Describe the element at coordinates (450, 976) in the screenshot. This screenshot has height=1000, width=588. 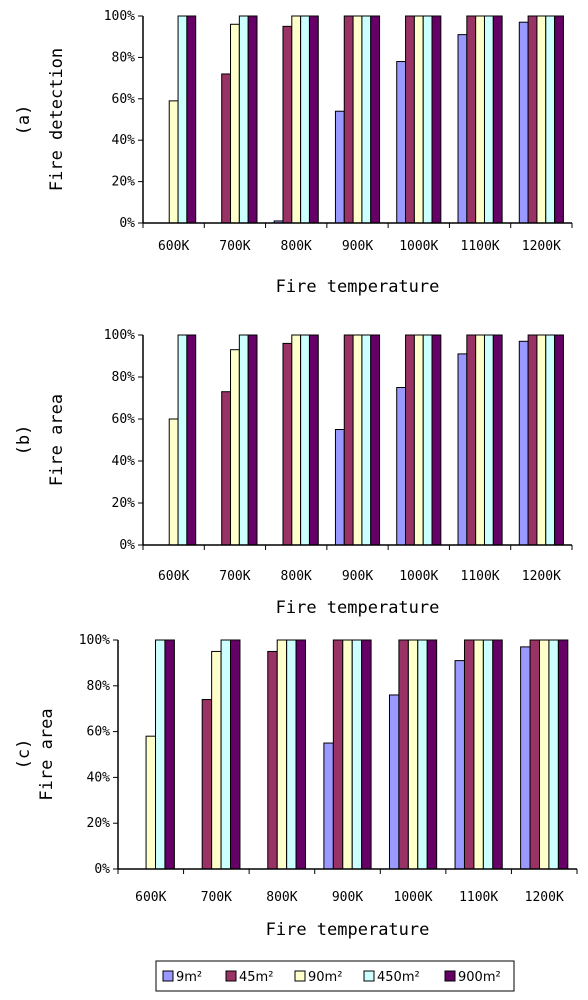
I see `legend-swatch` at that location.